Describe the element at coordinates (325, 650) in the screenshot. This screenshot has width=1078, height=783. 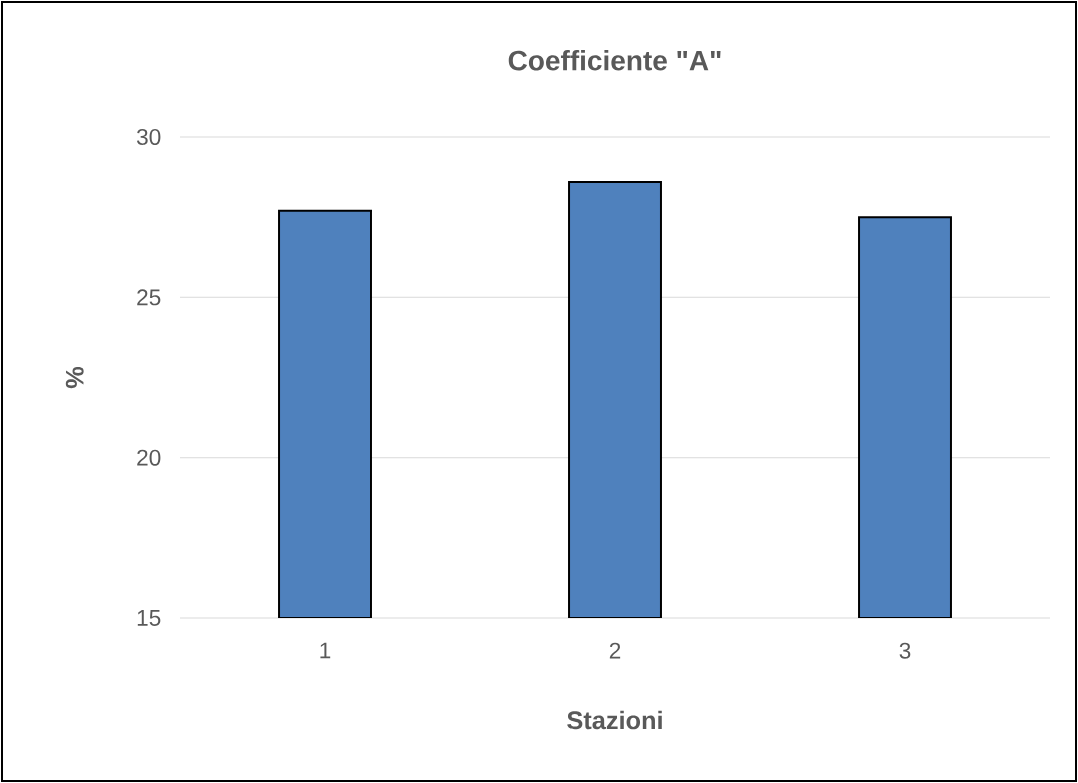
I see `x-tick-label: 1` at that location.